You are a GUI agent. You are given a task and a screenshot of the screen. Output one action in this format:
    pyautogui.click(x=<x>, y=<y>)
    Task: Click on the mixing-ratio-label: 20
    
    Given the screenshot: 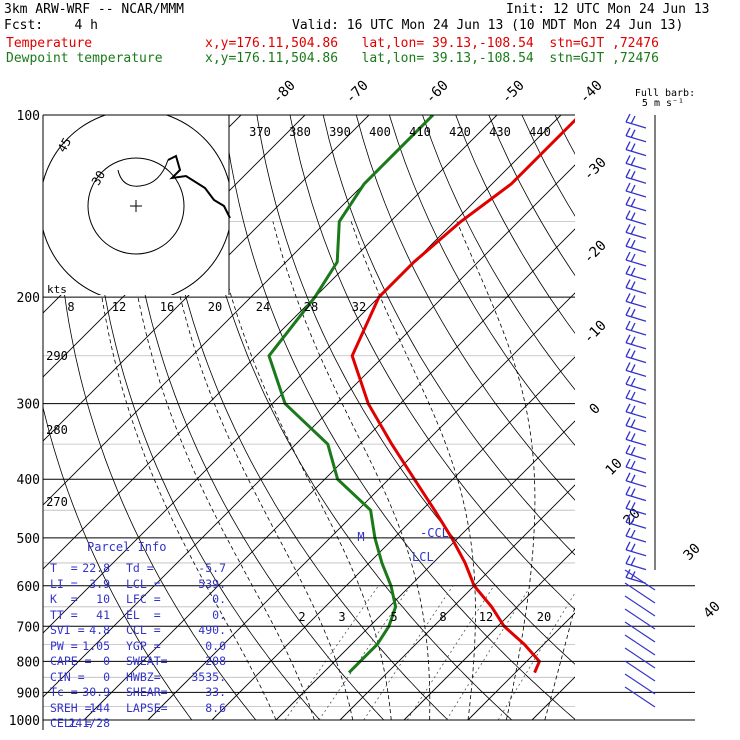 What is the action you would take?
    pyautogui.click(x=544, y=617)
    